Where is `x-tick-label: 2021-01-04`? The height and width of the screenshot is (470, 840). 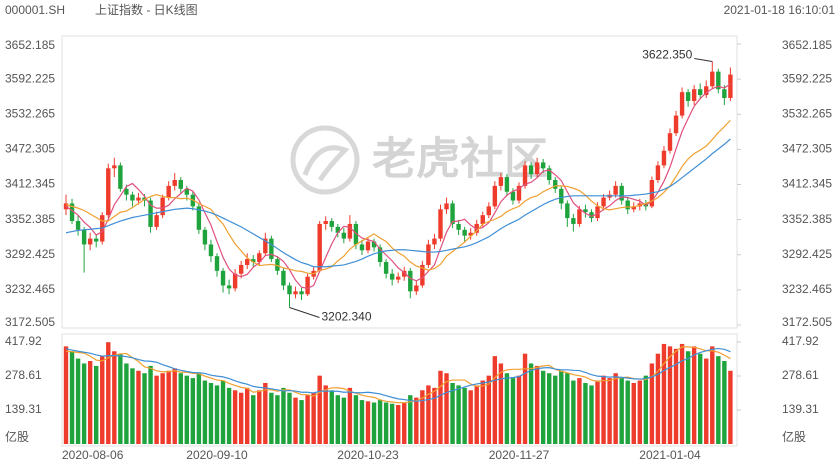 x-tick-label: 2021-01-04 is located at coordinates (670, 455).